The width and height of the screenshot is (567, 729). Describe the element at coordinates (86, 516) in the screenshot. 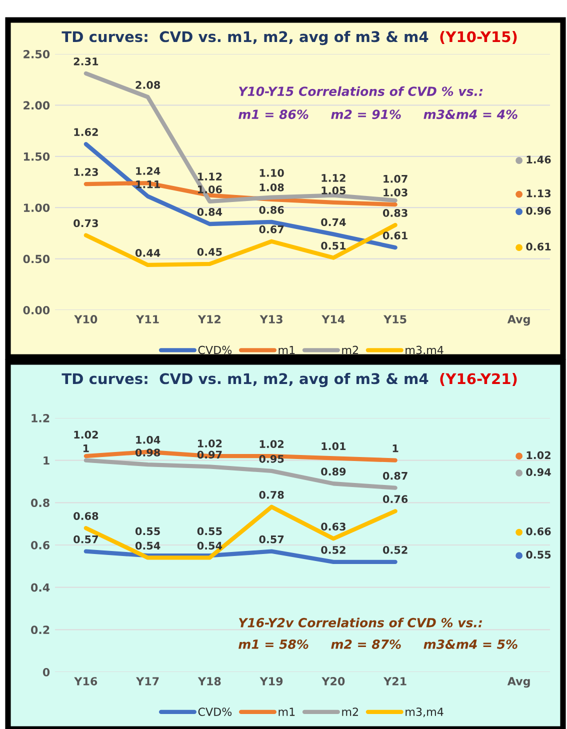

I see `data-label: 0.68` at that location.